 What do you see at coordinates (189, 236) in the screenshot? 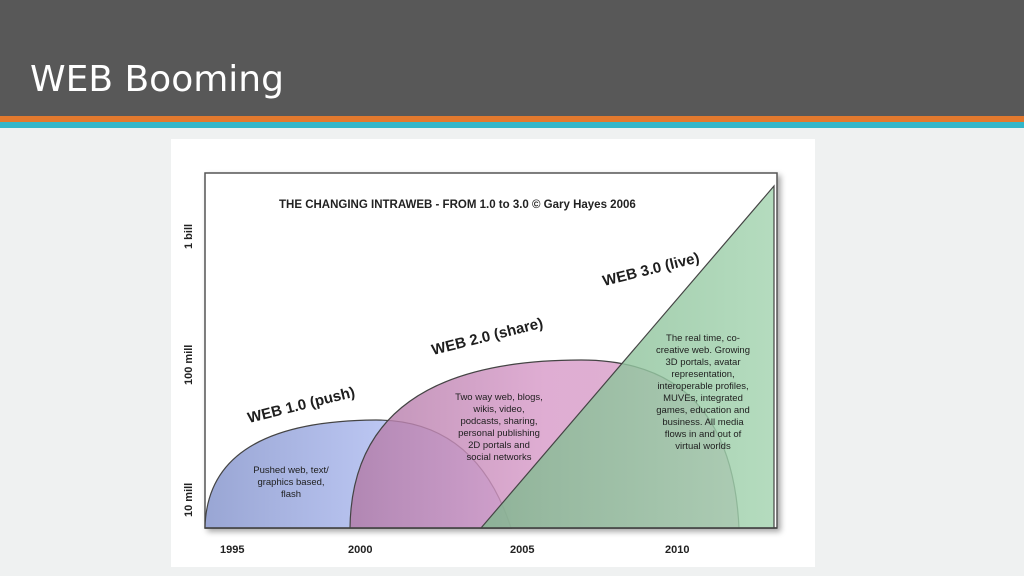
I see `y-axis-label: 1 bill` at bounding box center [189, 236].